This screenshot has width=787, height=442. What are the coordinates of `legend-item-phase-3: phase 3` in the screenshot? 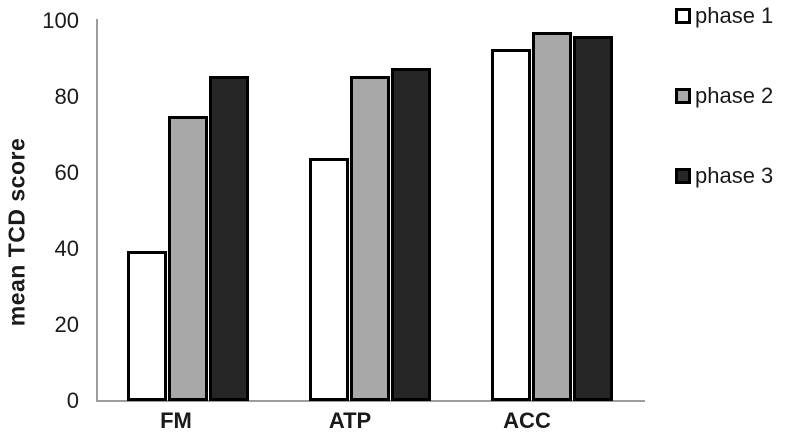 It's located at (724, 175).